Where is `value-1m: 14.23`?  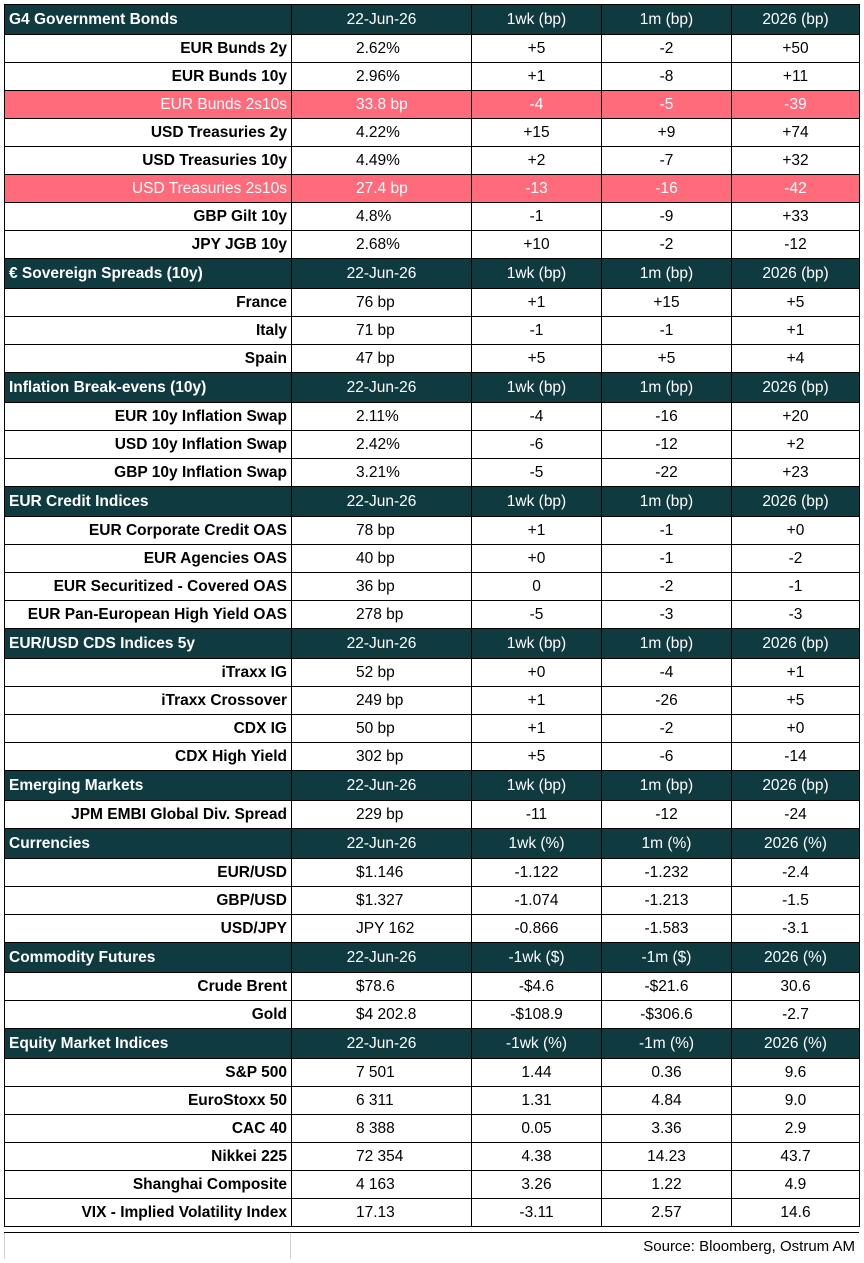 value-1m: 14.23 is located at coordinates (666, 1156).